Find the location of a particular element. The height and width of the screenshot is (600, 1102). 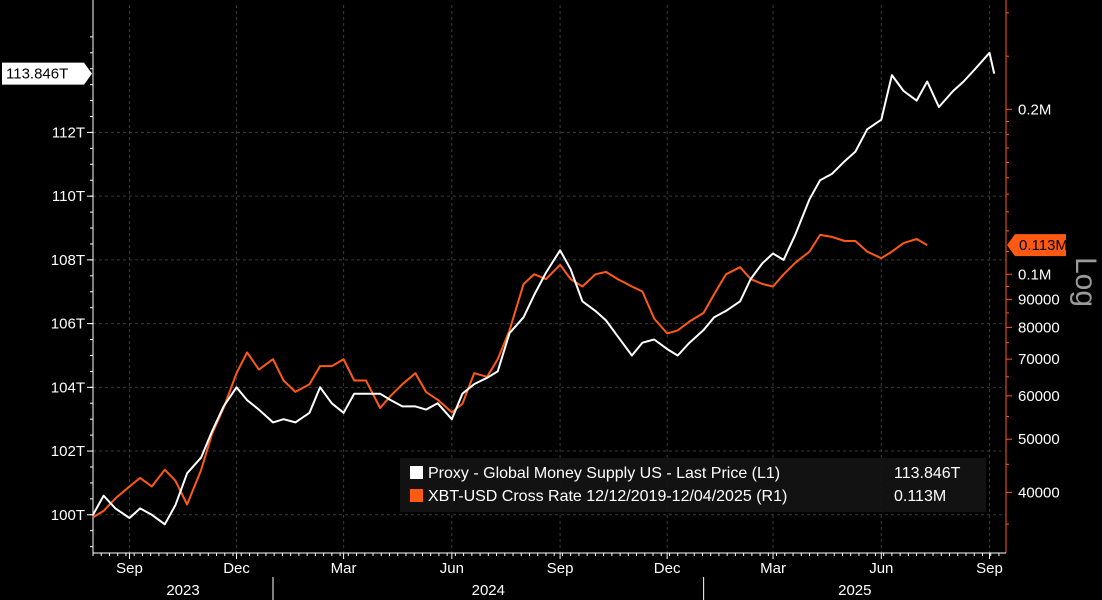

left-tick-label: 106T is located at coordinates (68, 324).